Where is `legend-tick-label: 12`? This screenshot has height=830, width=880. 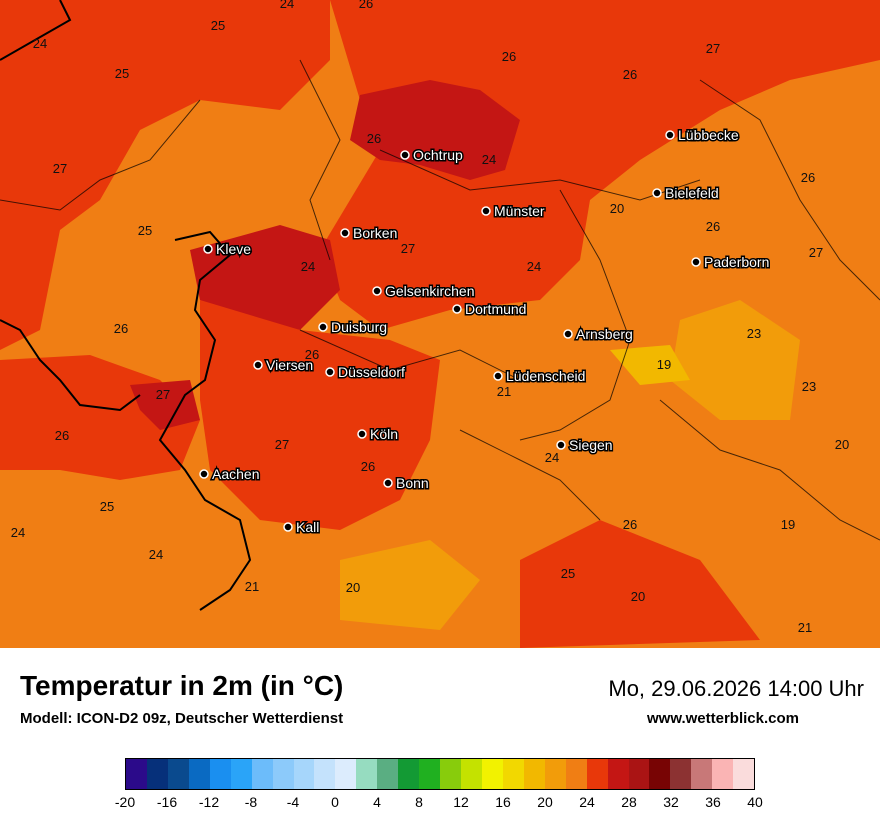
legend-tick-label: 12 is located at coordinates (461, 802).